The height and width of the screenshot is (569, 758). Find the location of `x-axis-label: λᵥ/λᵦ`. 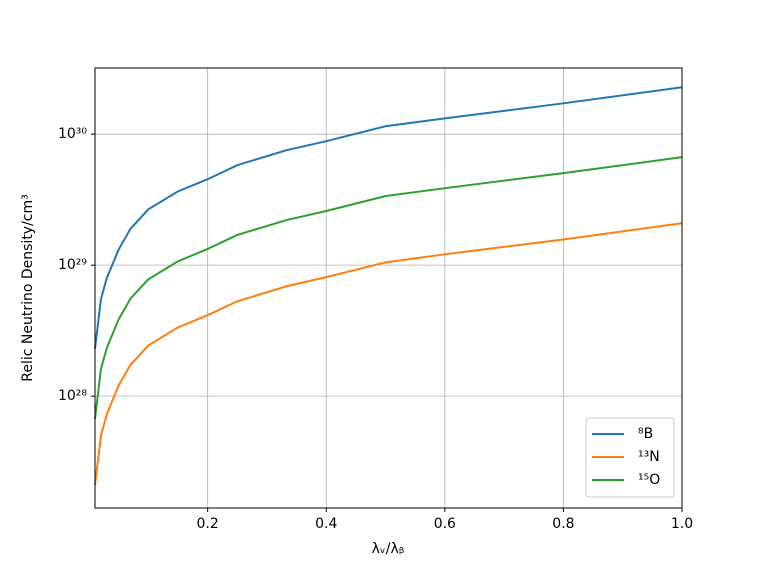

x-axis-label: λᵥ/λᵦ is located at coordinates (388, 549).